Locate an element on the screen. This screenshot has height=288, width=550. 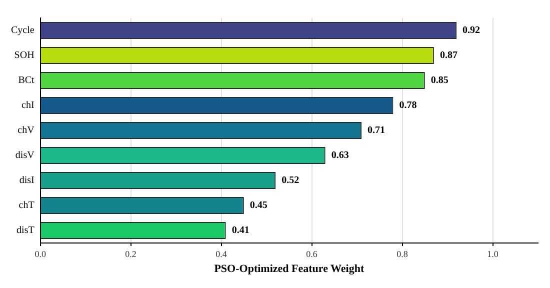
data-label: 0.45 is located at coordinates (259, 206).